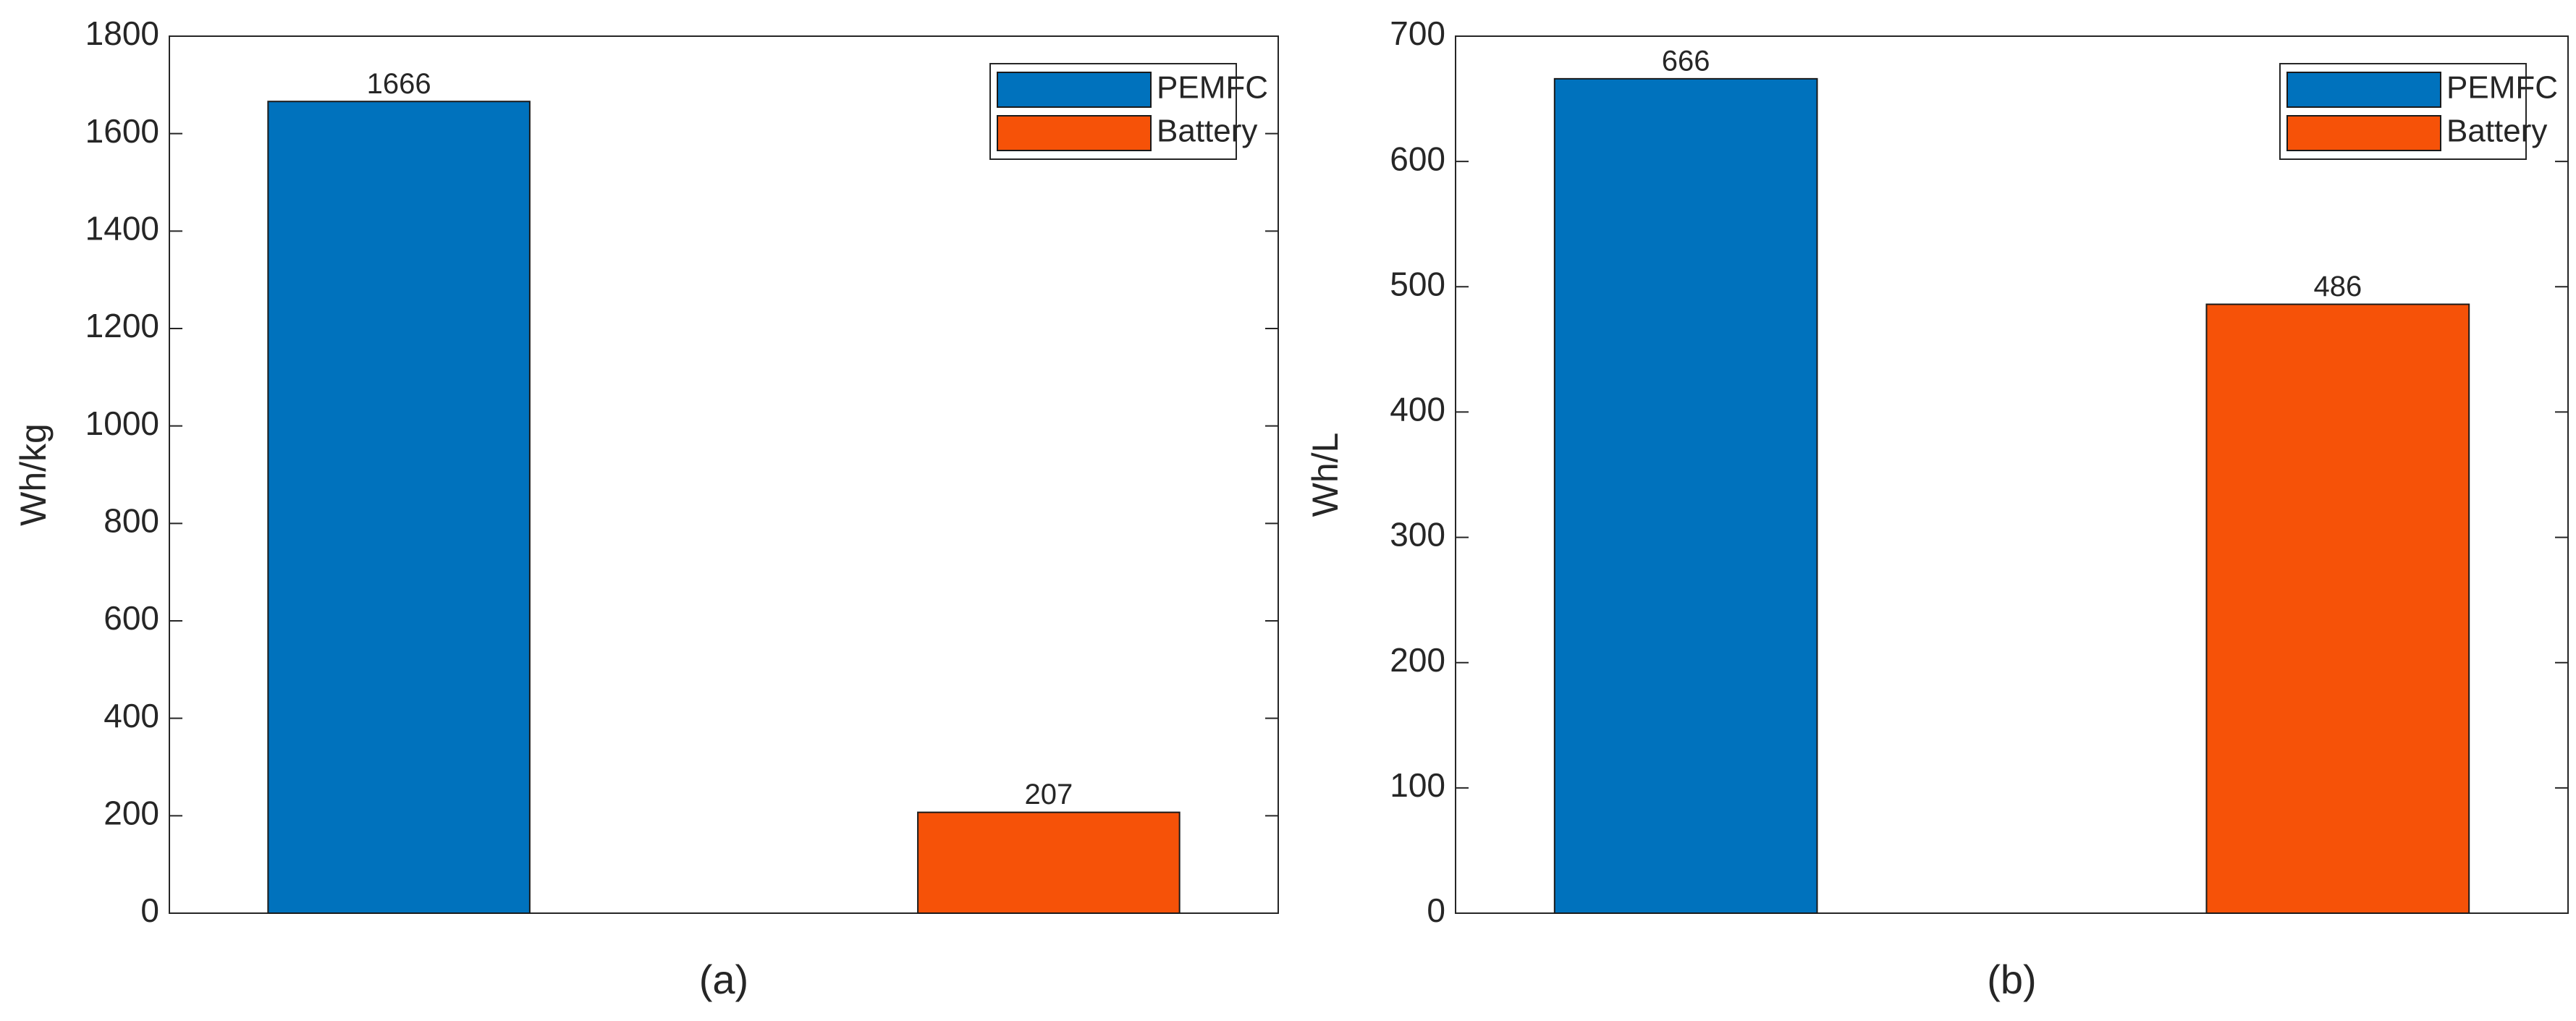  Describe the element at coordinates (399, 84) in the screenshot. I see `data-label: 1666` at that location.